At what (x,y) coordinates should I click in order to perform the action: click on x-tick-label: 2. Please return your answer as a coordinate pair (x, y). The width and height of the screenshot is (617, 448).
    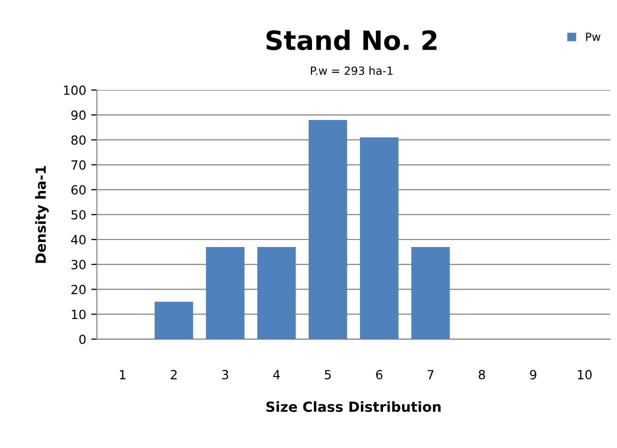
    Looking at the image, I should click on (173, 375).